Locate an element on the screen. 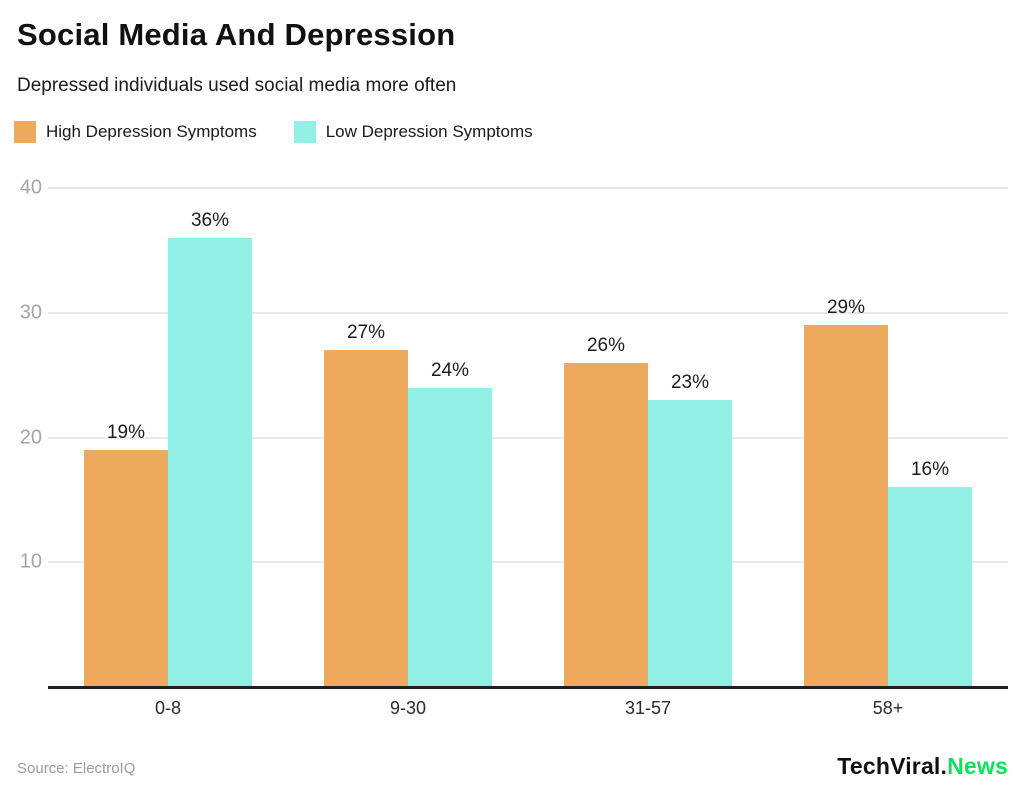  brand-logo: TechViral.News is located at coordinates (922, 766).